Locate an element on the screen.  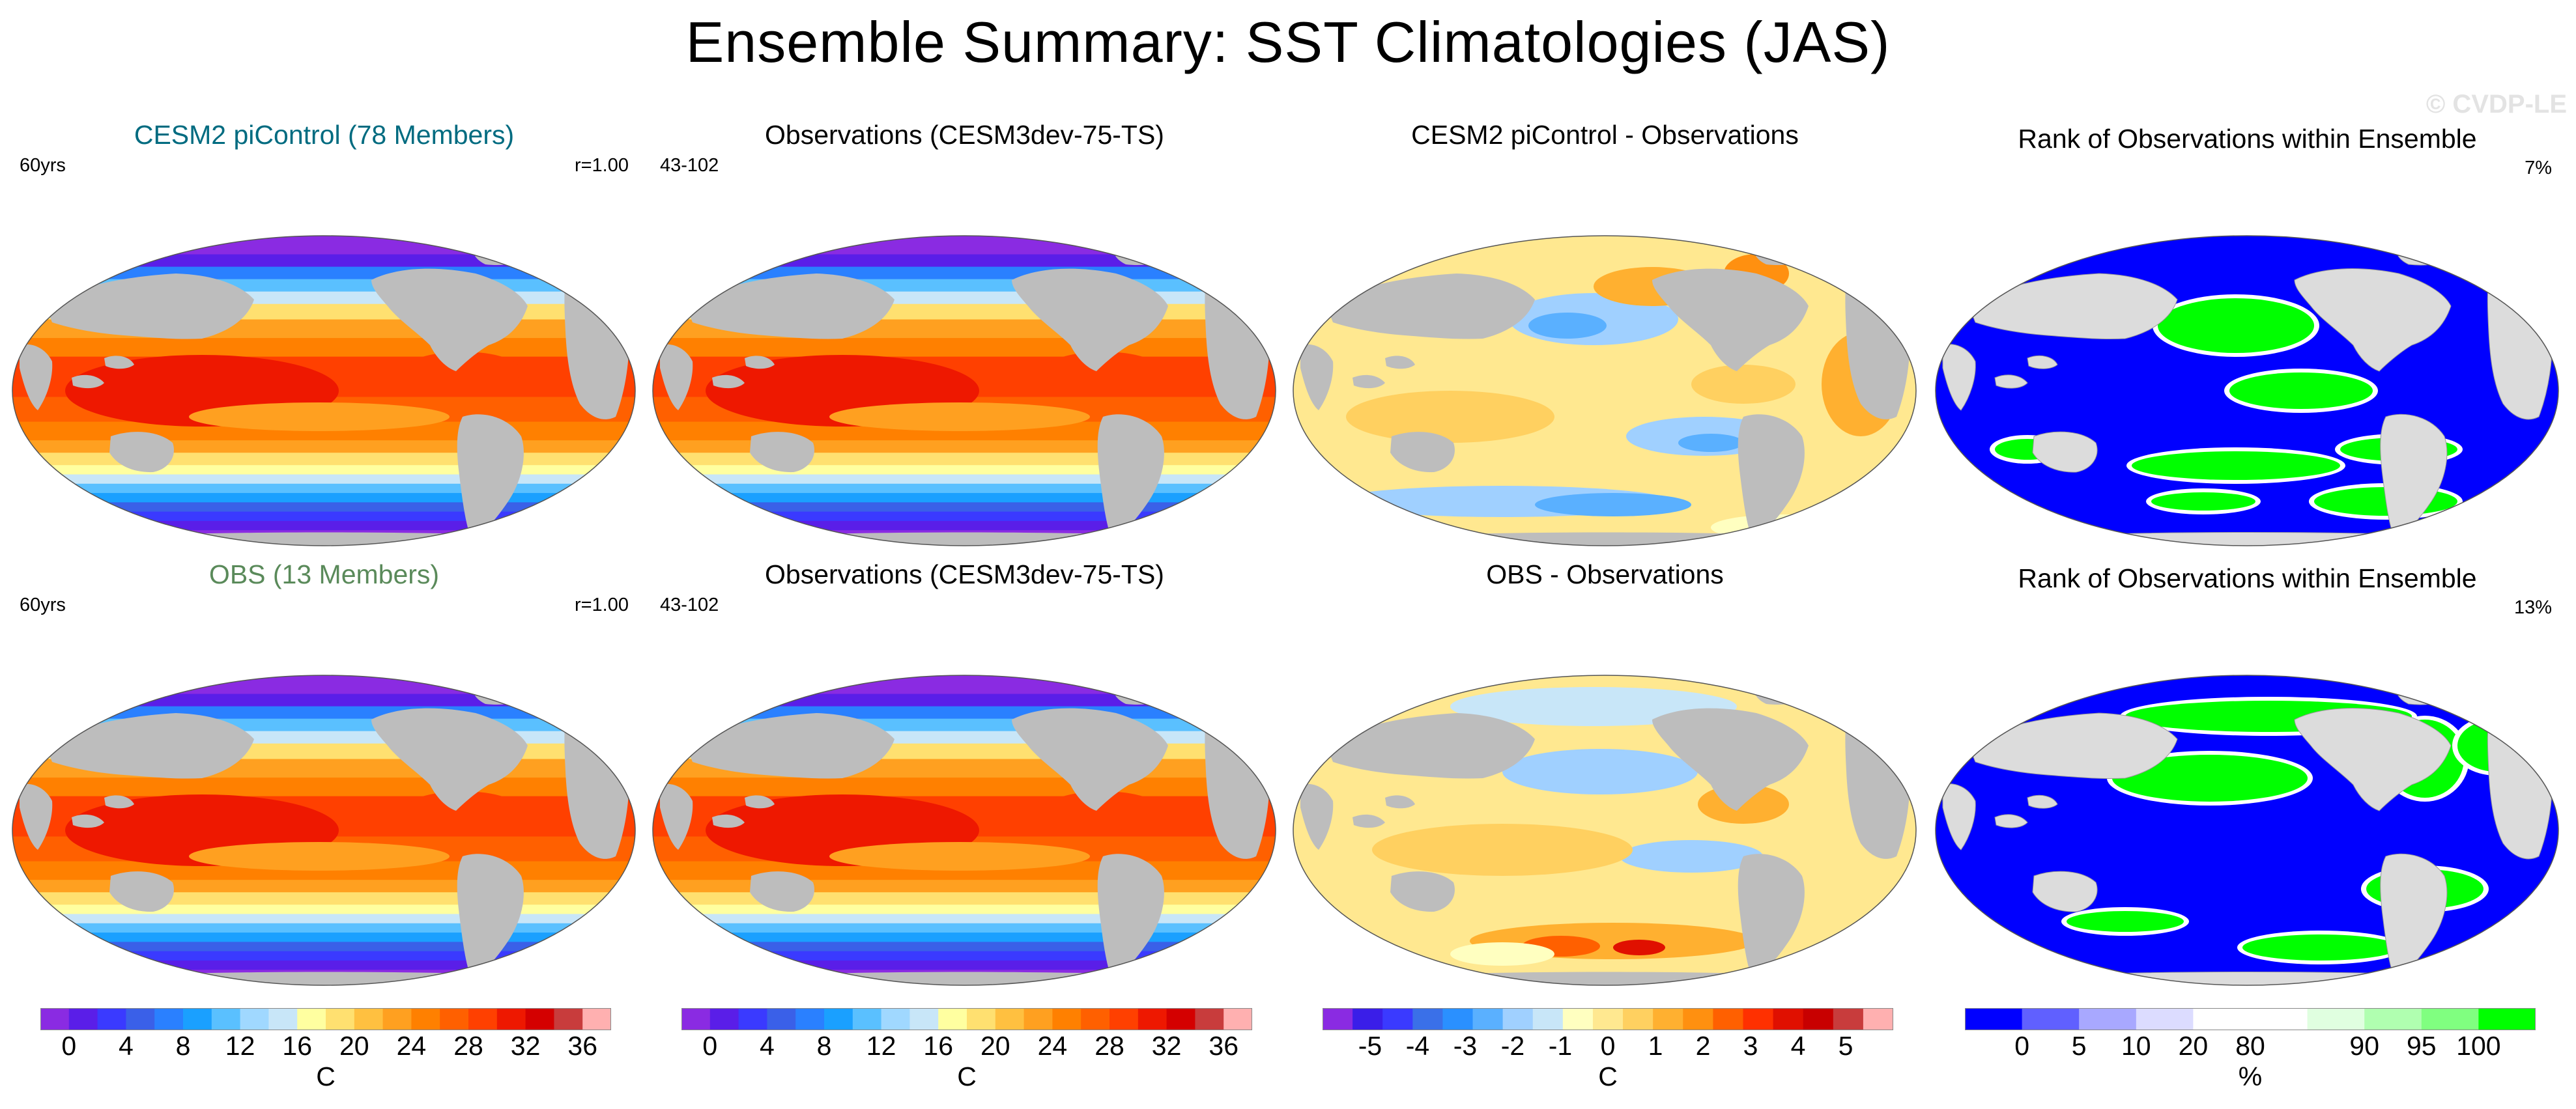
panel-obs-sst: Observations (CESM3dev-75-TS) 43-102 is located at coordinates (965, 335).